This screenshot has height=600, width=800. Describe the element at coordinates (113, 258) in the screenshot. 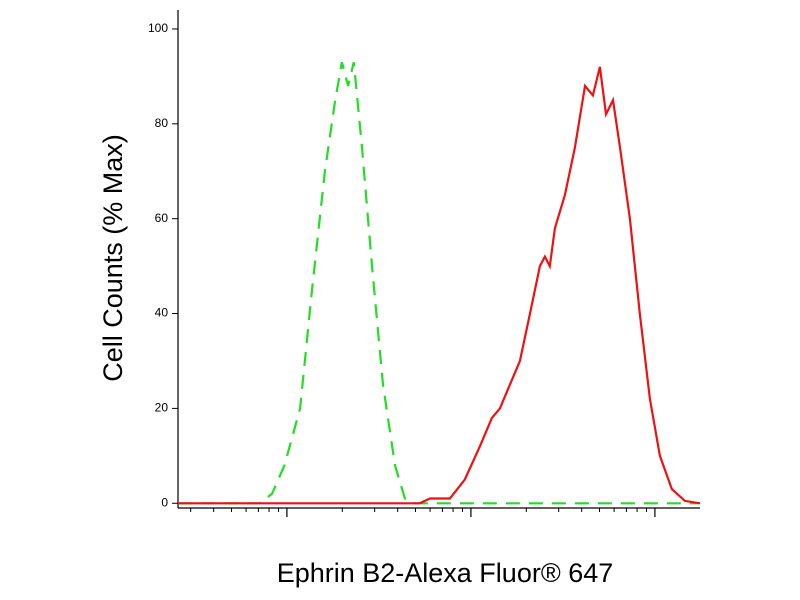

I see `y-axis-title: Cell Counts (% Max)` at that location.